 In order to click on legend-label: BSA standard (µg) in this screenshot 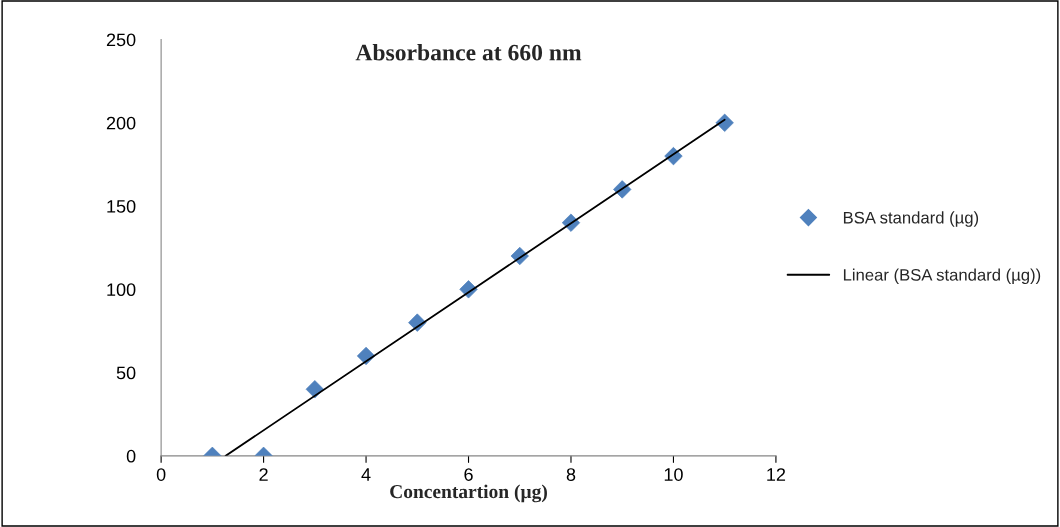, I will do `click(911, 219)`.